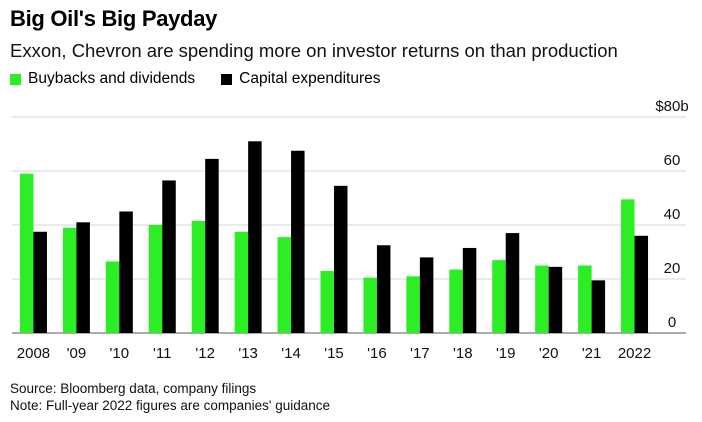 This screenshot has height=422, width=702. I want to click on legend-swatch-capex, so click(227, 79).